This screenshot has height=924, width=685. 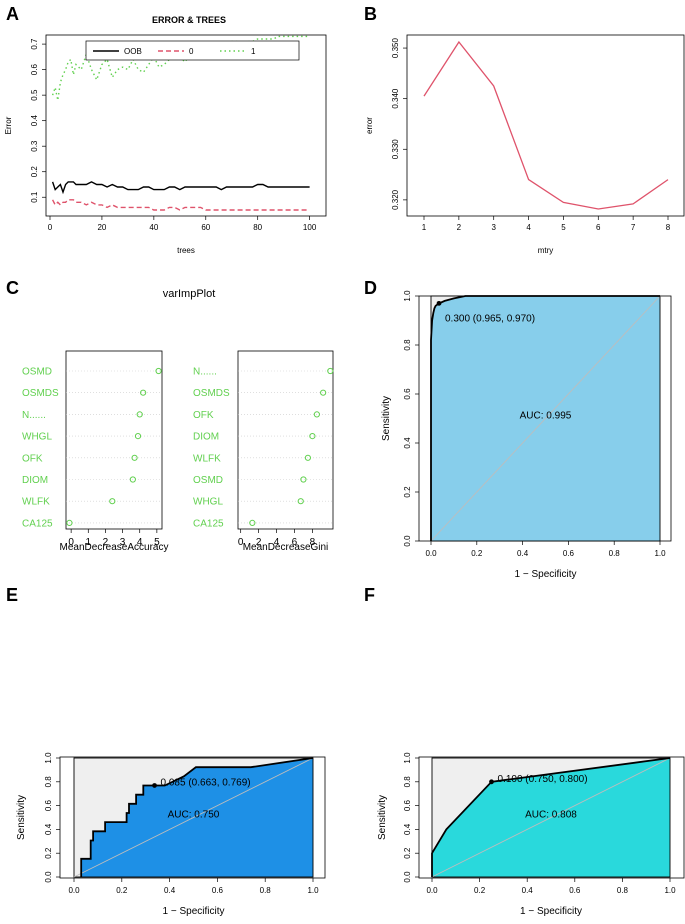 I want to click on x-axis-label: mtry, so click(x=546, y=250).